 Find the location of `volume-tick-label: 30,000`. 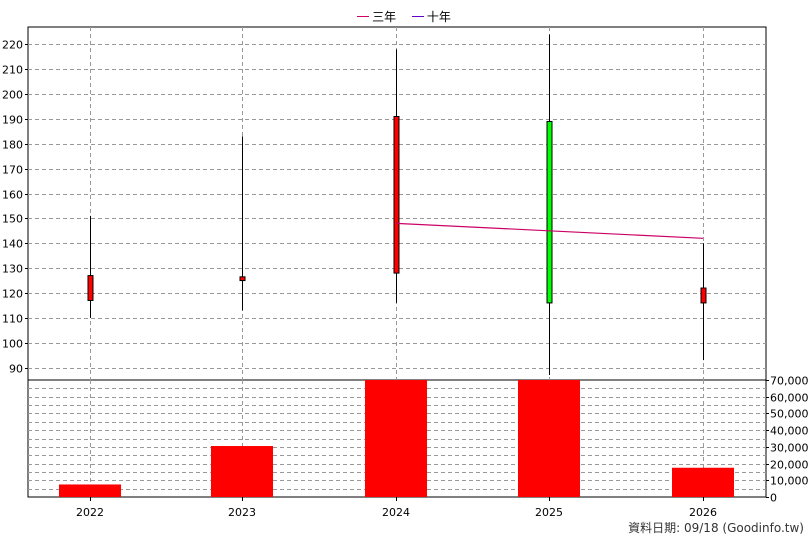

volume-tick-label: 30,000 is located at coordinates (789, 448).